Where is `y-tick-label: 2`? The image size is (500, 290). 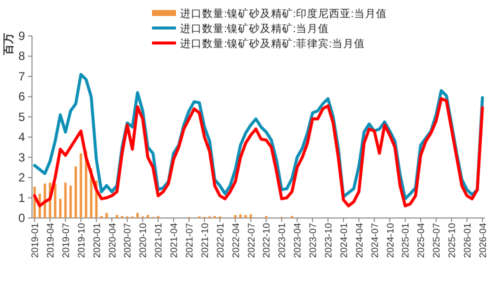 y-tick-label: 2 is located at coordinates (22, 177).